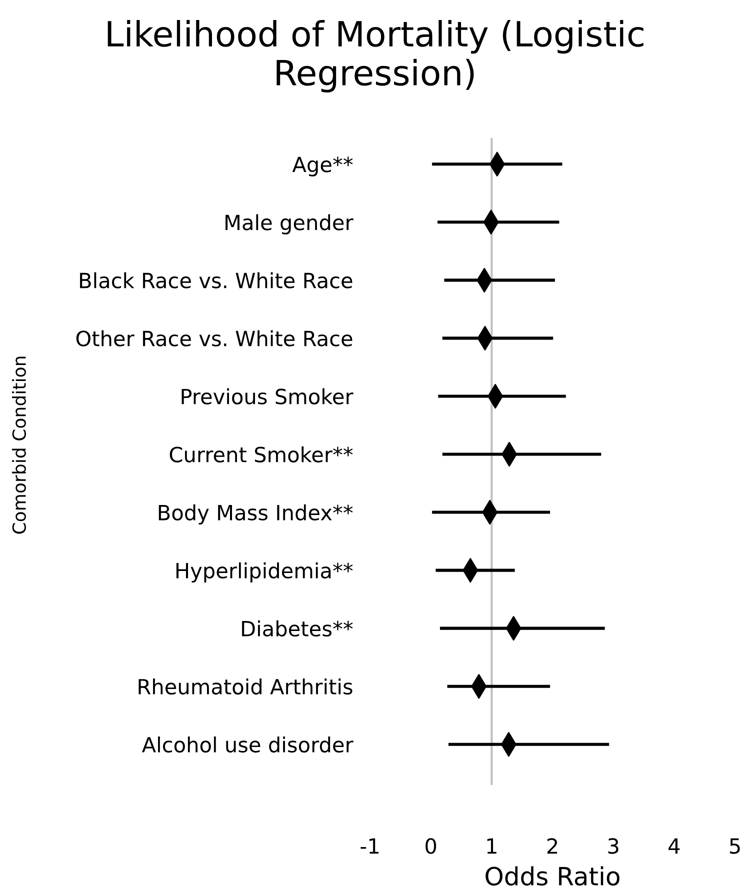 Image resolution: width=750 pixels, height=895 pixels. Describe the element at coordinates (297, 628) in the screenshot. I see `y-tick-label: Diabetes**` at that location.